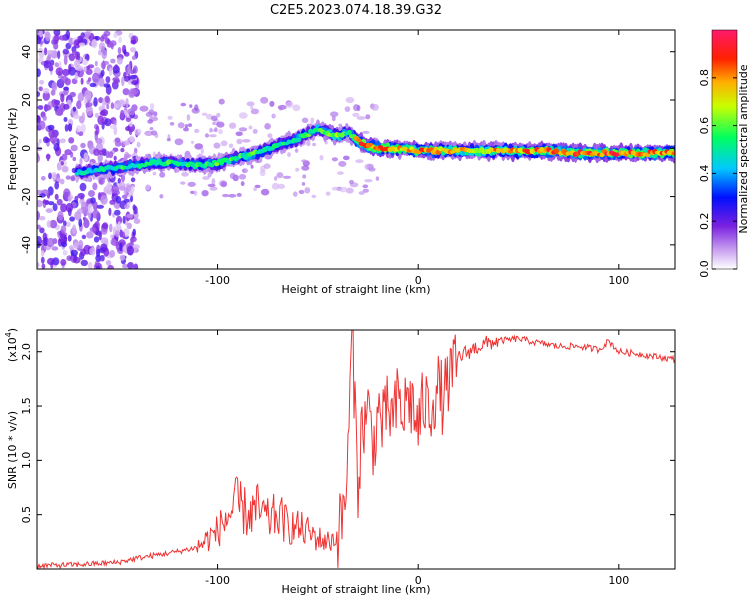 This screenshot has width=750, height=600. Describe the element at coordinates (217, 280) in the screenshot. I see `x-tick-label: -100` at that location.